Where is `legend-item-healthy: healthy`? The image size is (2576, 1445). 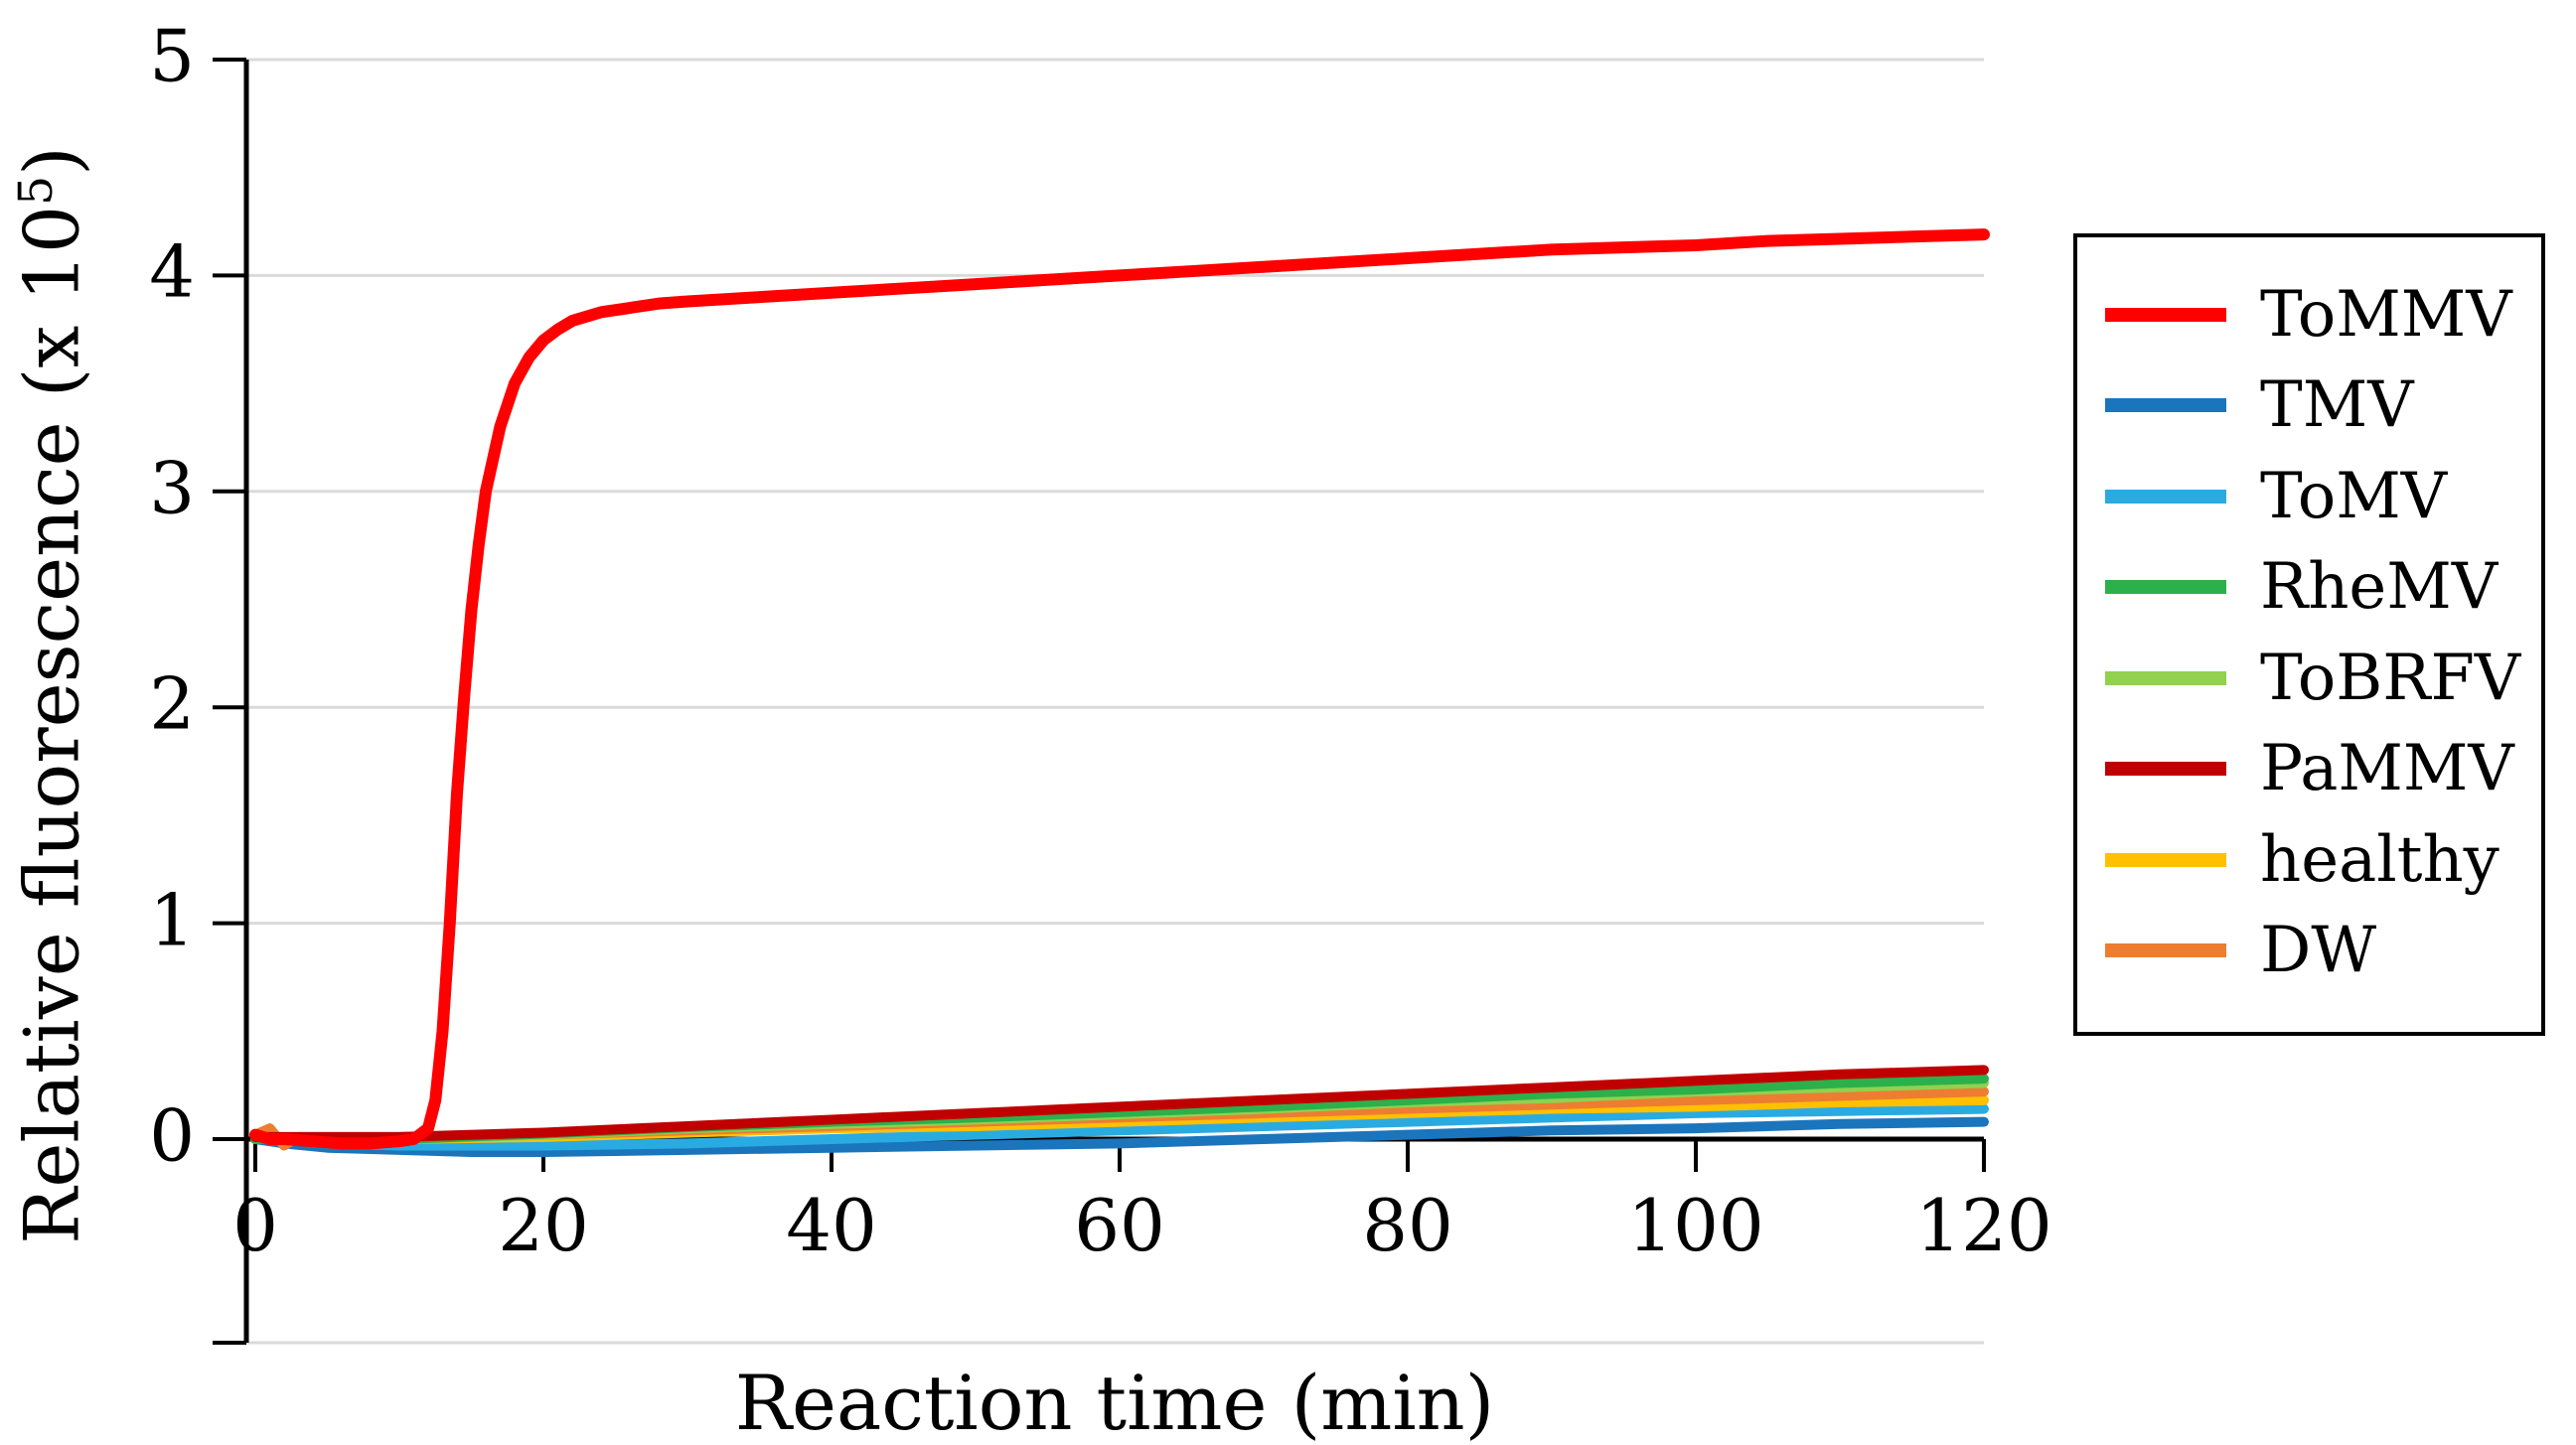
legend-item-healthy: healthy is located at coordinates (2309, 860).